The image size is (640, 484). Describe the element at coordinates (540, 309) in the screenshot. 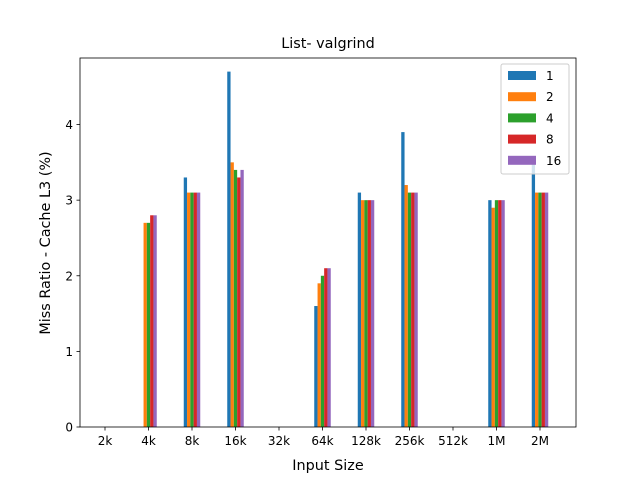

I see `bar-series-4-2M` at that location.